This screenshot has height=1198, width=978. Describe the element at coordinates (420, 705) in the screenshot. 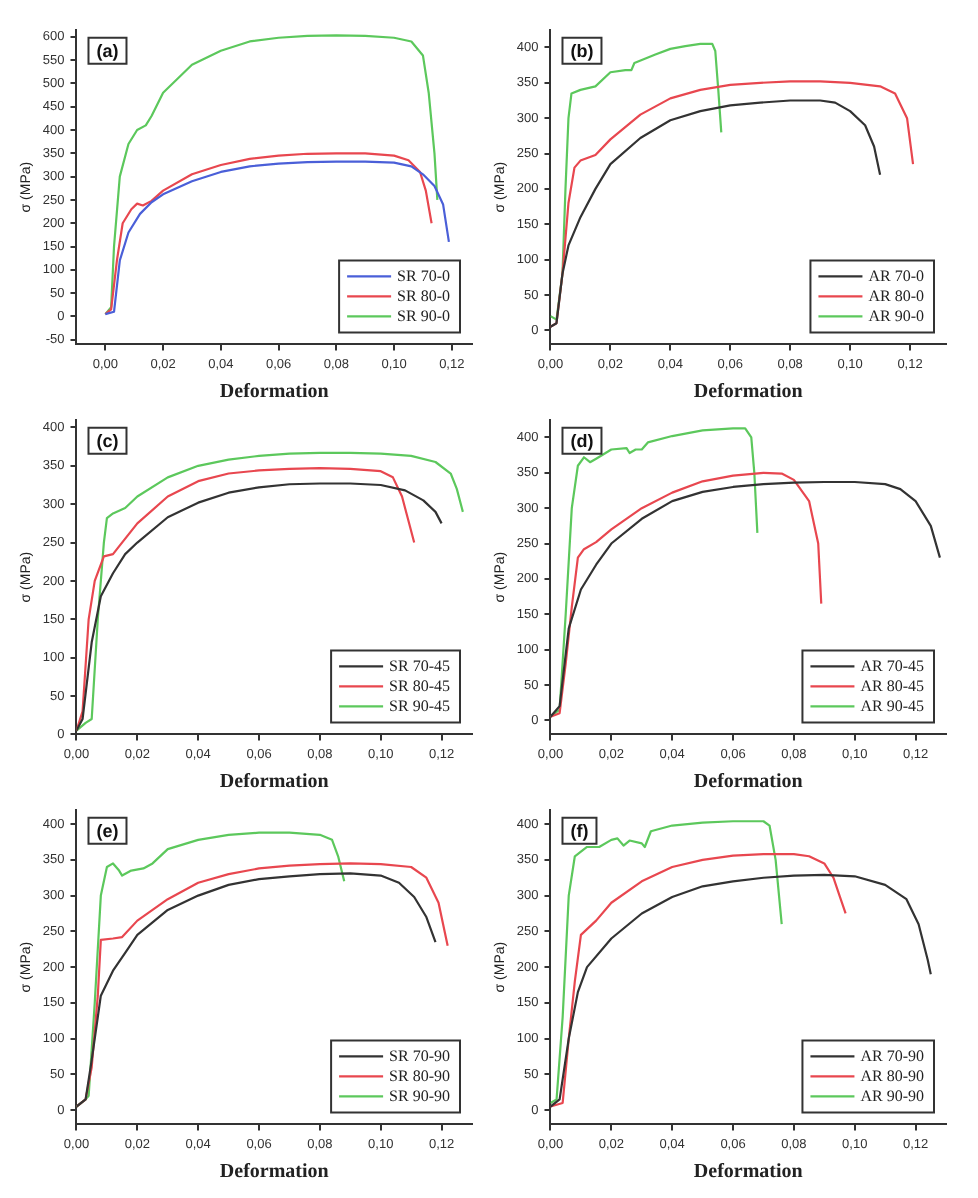

I see `legend-label: SR 90-45` at that location.